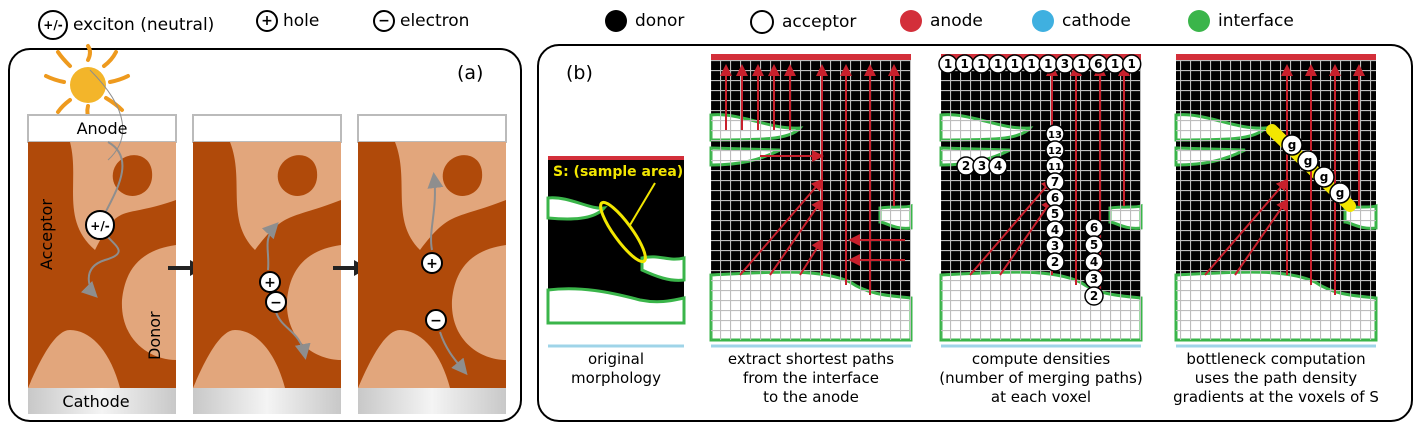  I want to click on density-badge-right-text: 4, so click(1094, 262).